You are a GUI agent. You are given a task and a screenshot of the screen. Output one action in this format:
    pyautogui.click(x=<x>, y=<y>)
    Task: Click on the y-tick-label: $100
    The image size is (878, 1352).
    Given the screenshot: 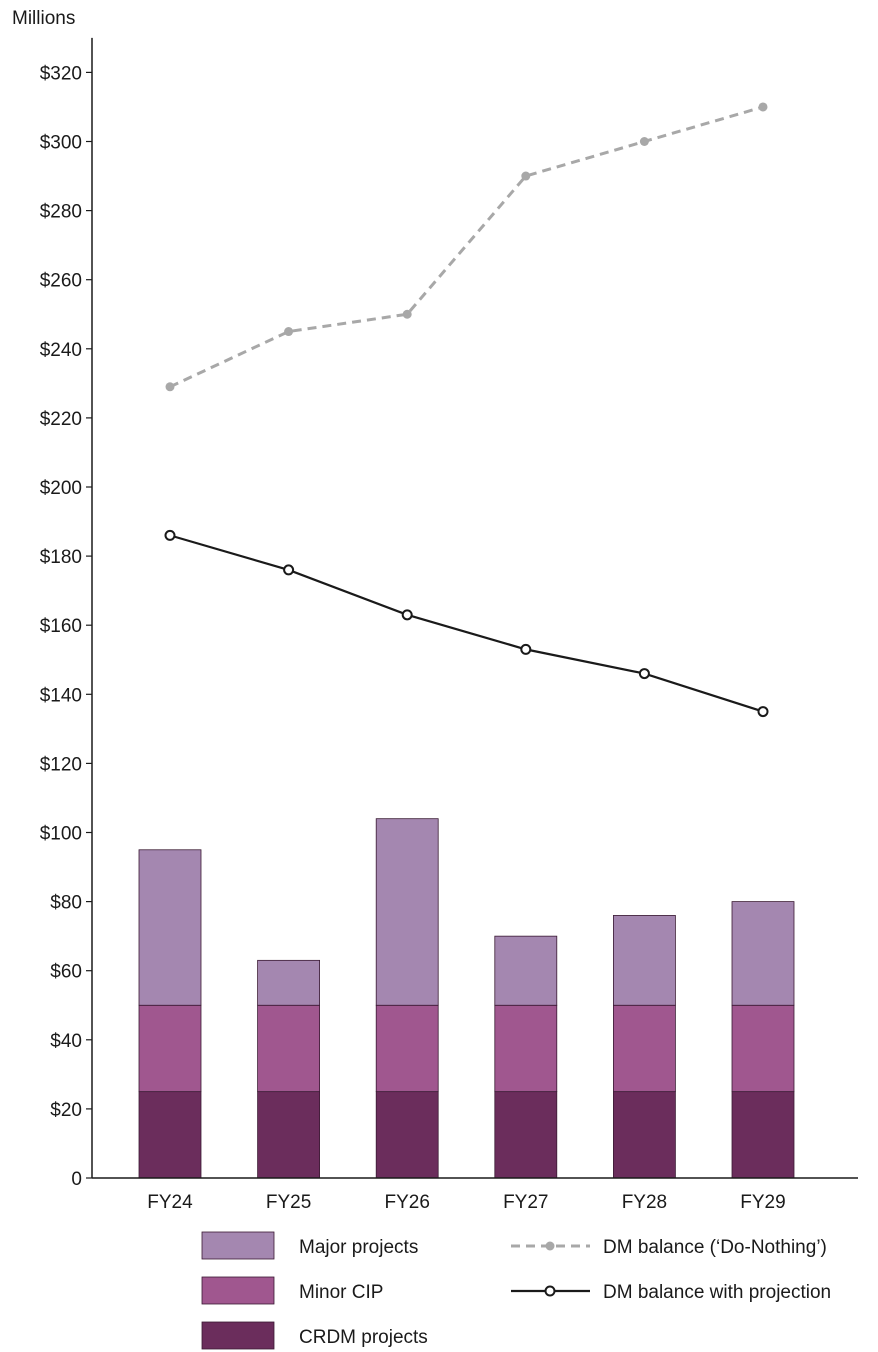 What is the action you would take?
    pyautogui.click(x=61, y=834)
    